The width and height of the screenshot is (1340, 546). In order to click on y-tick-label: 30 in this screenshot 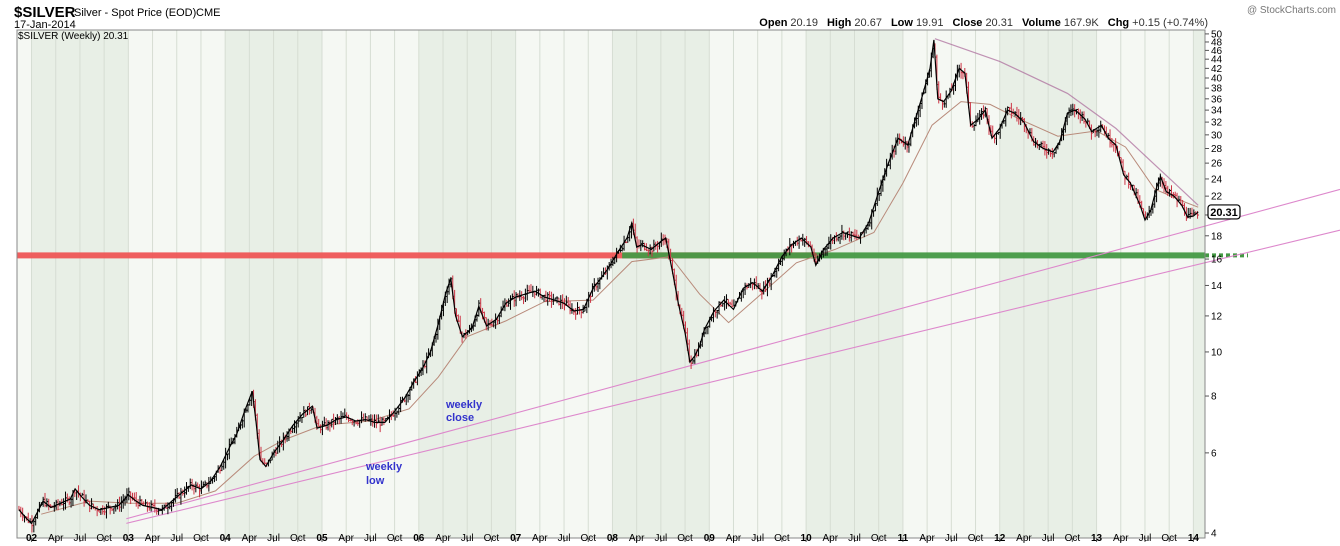, I will do `click(1217, 135)`.